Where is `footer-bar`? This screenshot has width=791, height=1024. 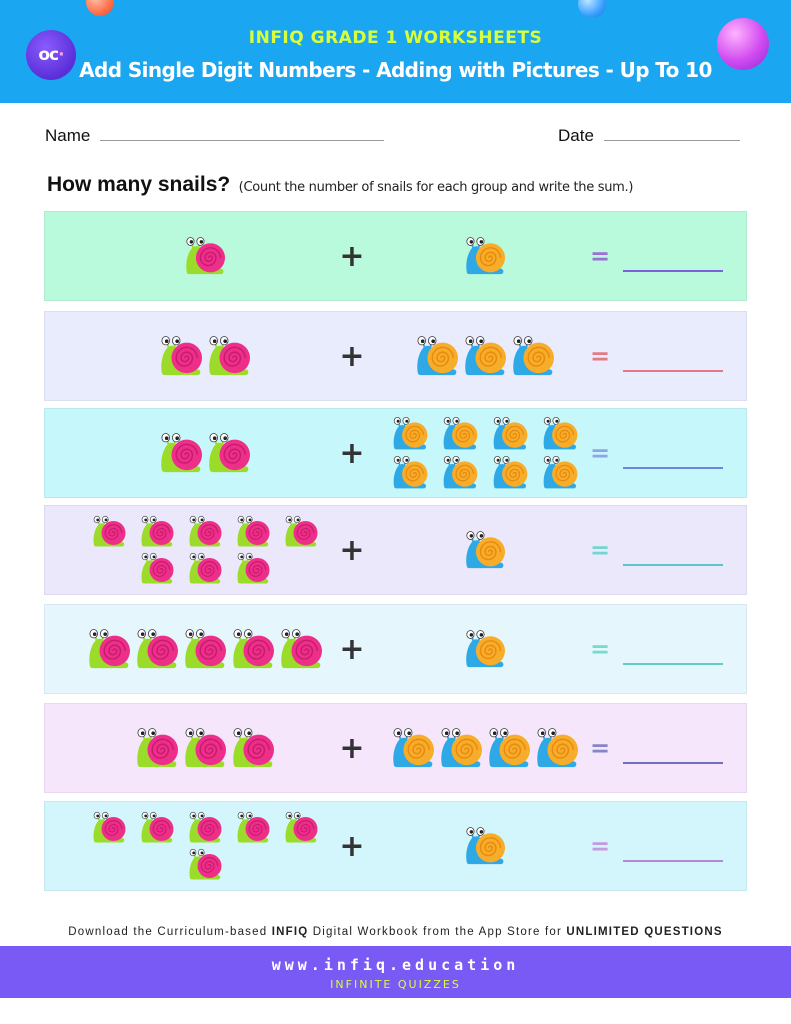 footer-bar is located at coordinates (395, 972).